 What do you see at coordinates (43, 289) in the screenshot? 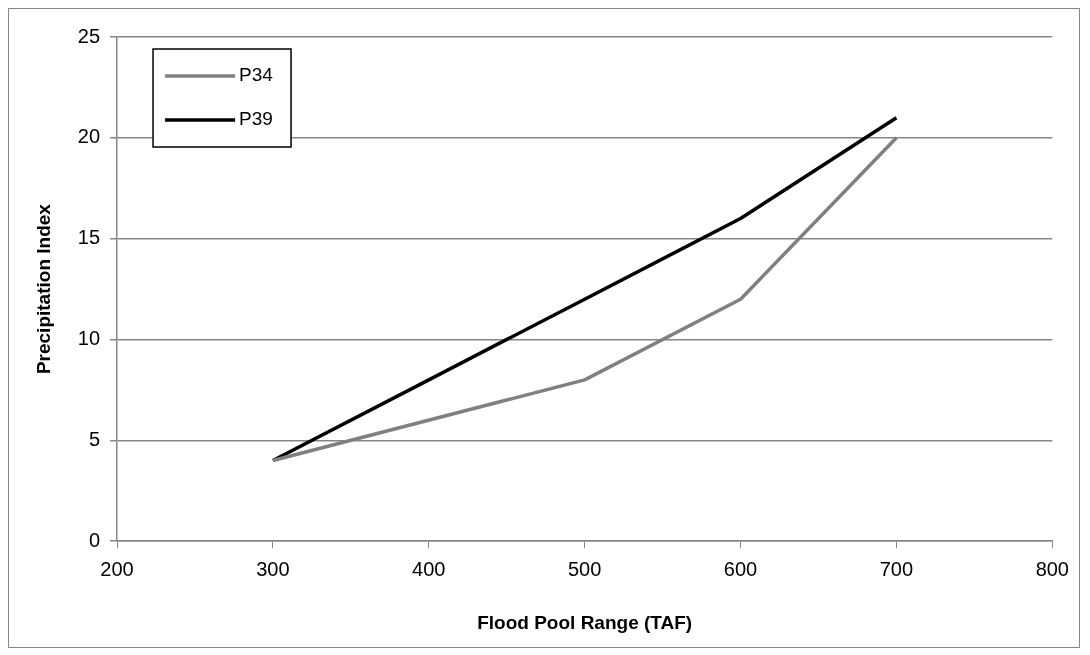
I see `y-axis-title: Precipitation Index` at bounding box center [43, 289].